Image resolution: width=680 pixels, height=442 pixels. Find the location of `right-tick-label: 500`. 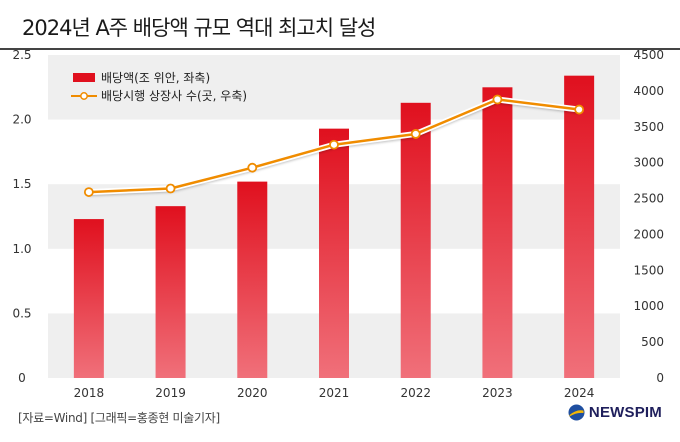

right-tick-label: 500 is located at coordinates (652, 342).